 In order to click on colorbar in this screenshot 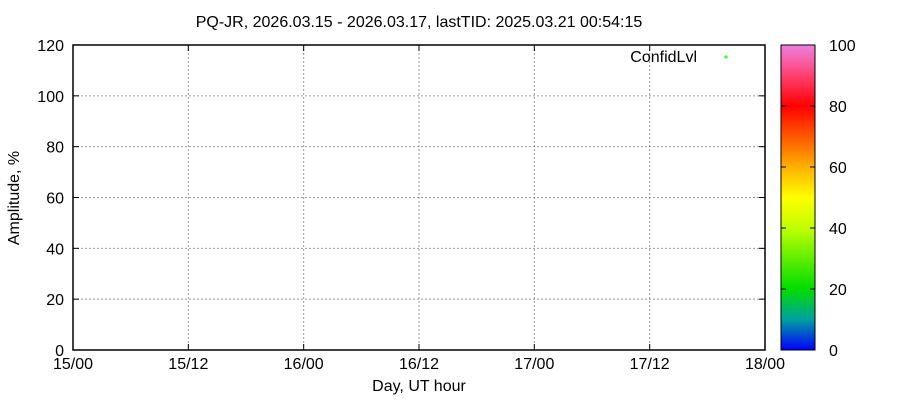, I will do `click(798, 197)`.